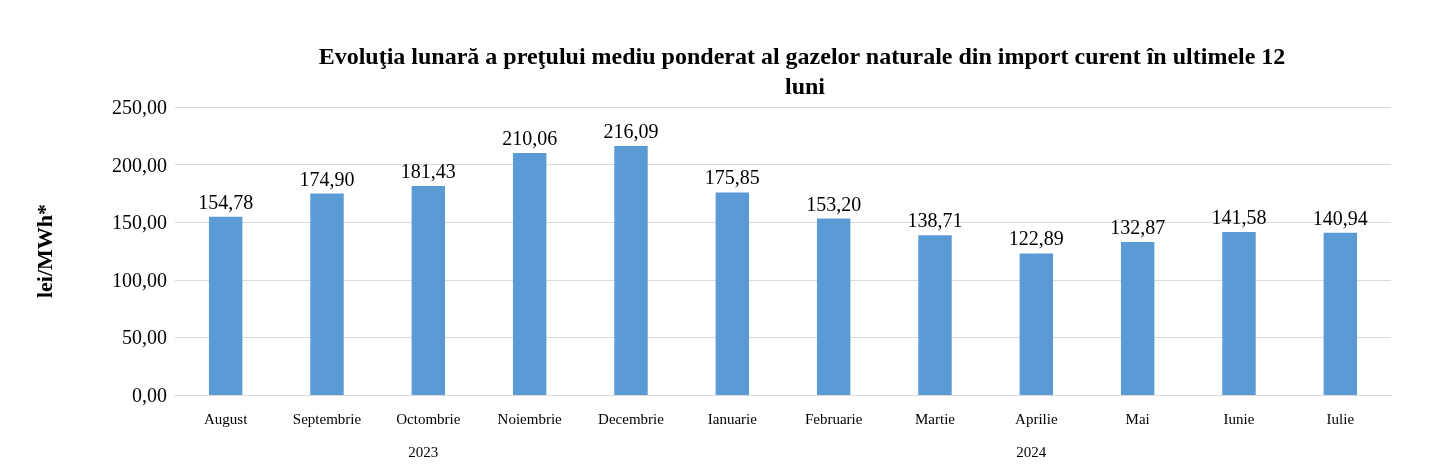  I want to click on data-label: 216,09, so click(631, 131).